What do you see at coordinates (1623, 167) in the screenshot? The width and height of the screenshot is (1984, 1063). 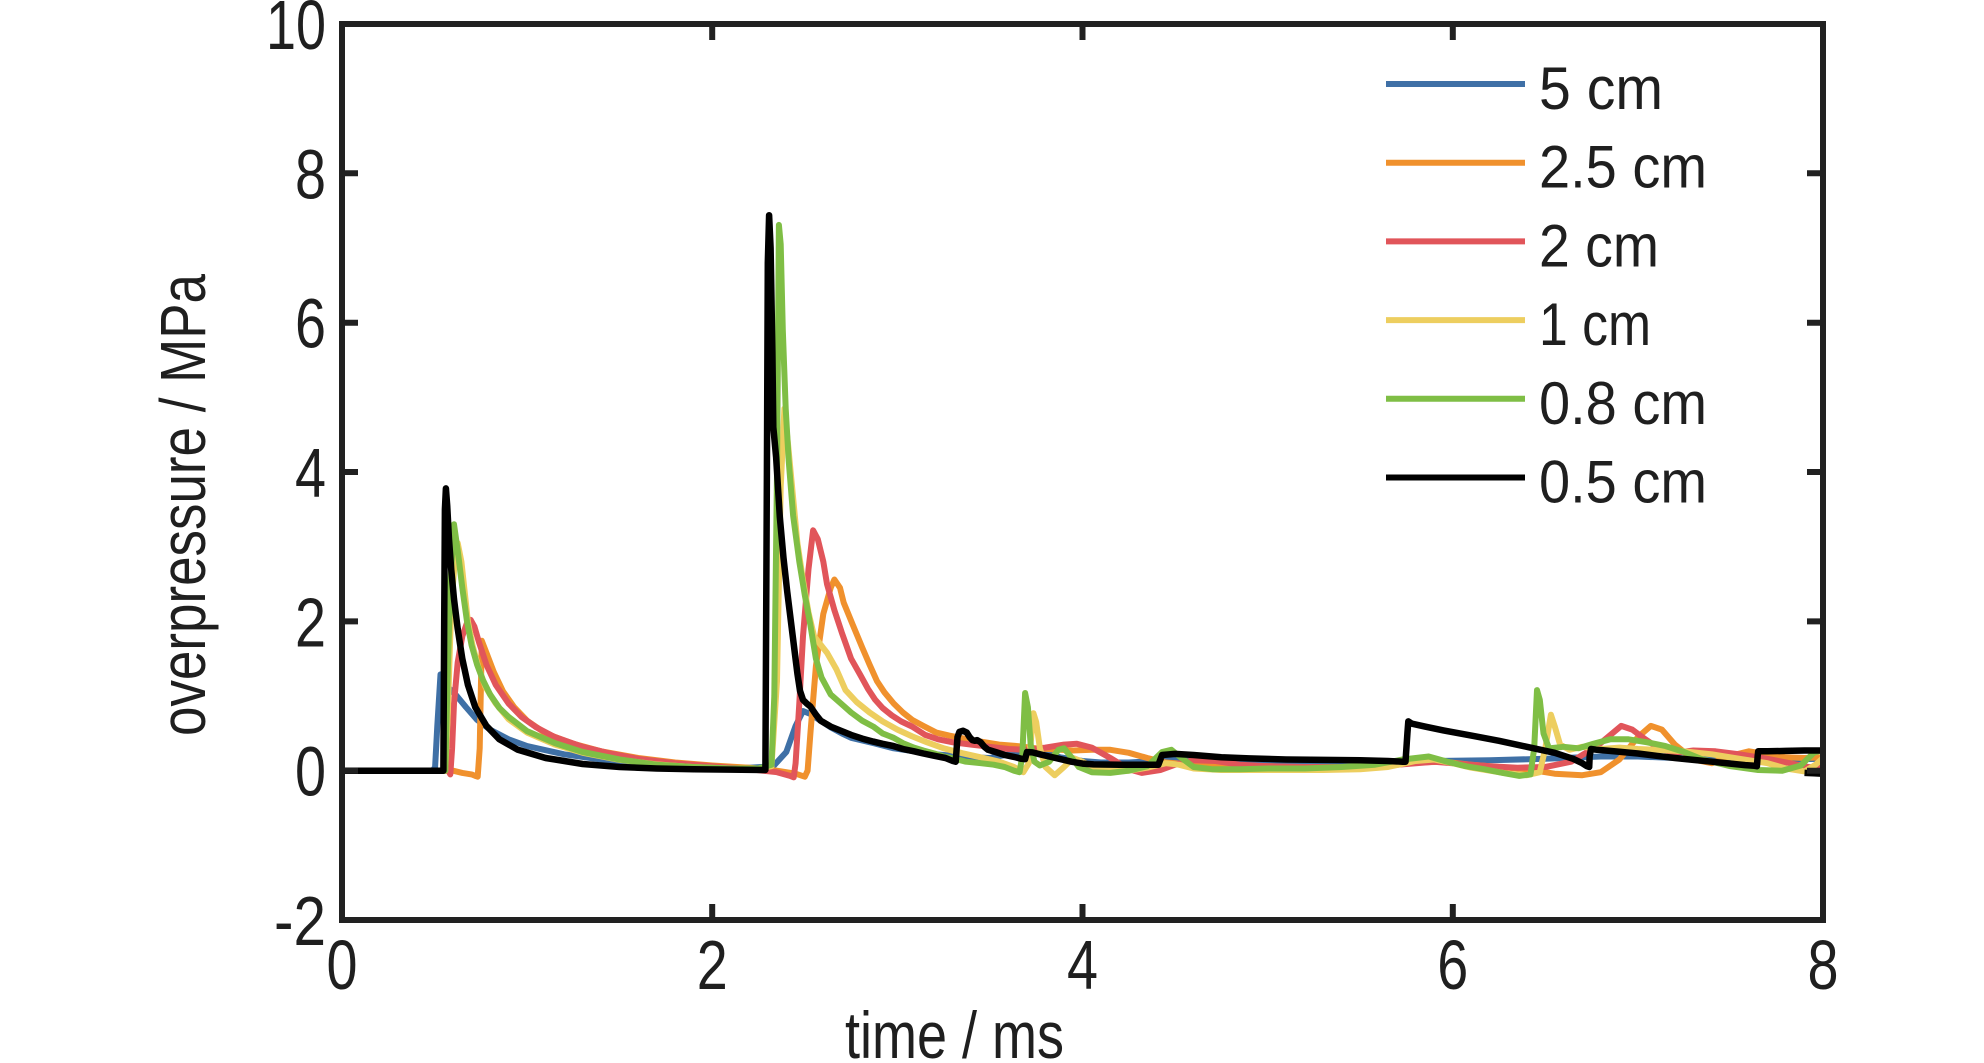 I see `svg-text: 2.5 cm` at bounding box center [1623, 167].